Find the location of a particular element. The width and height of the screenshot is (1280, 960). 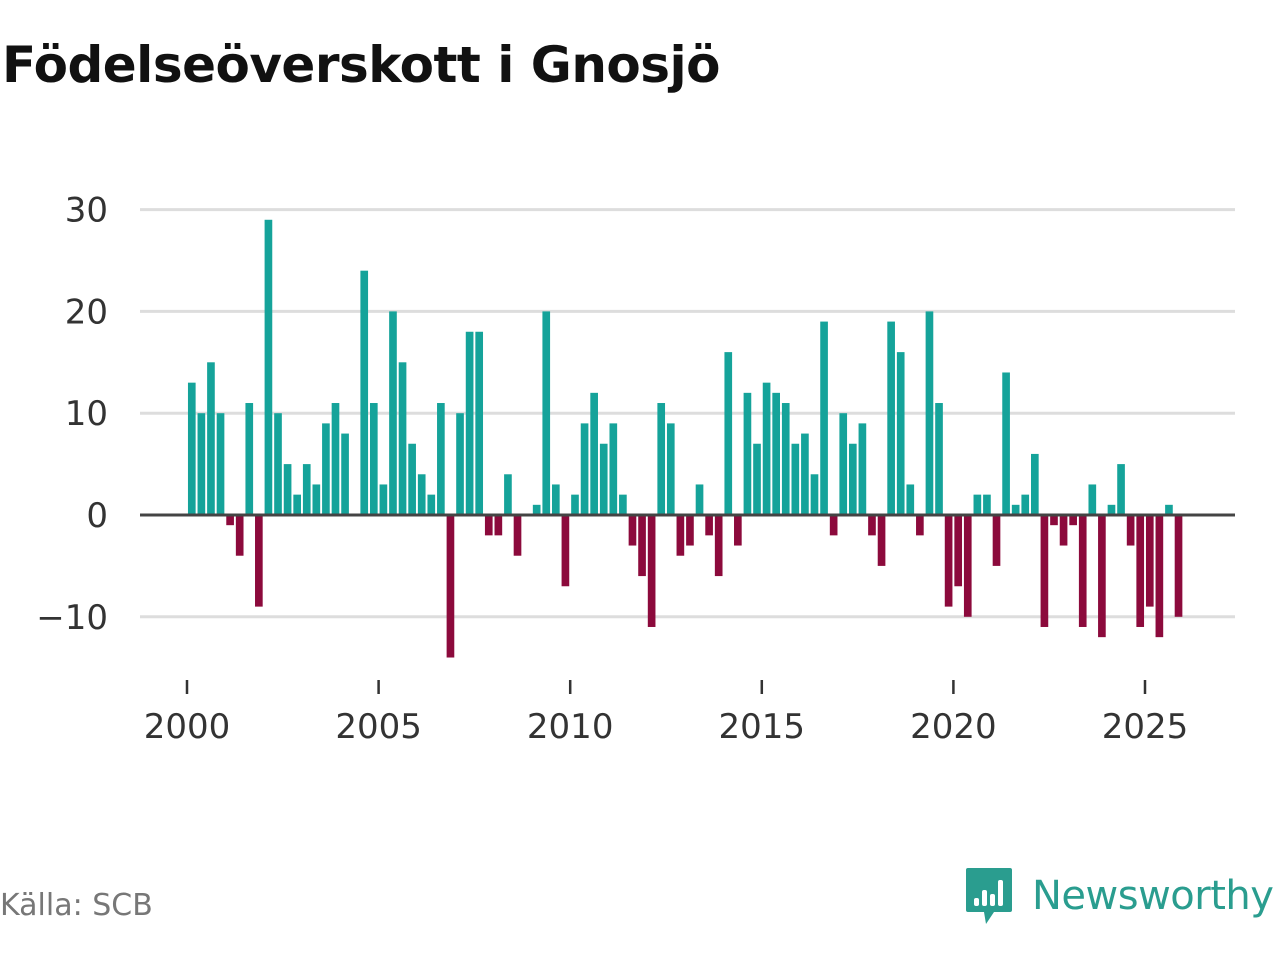

source-note: Källa: SCB is located at coordinates (76, 905).